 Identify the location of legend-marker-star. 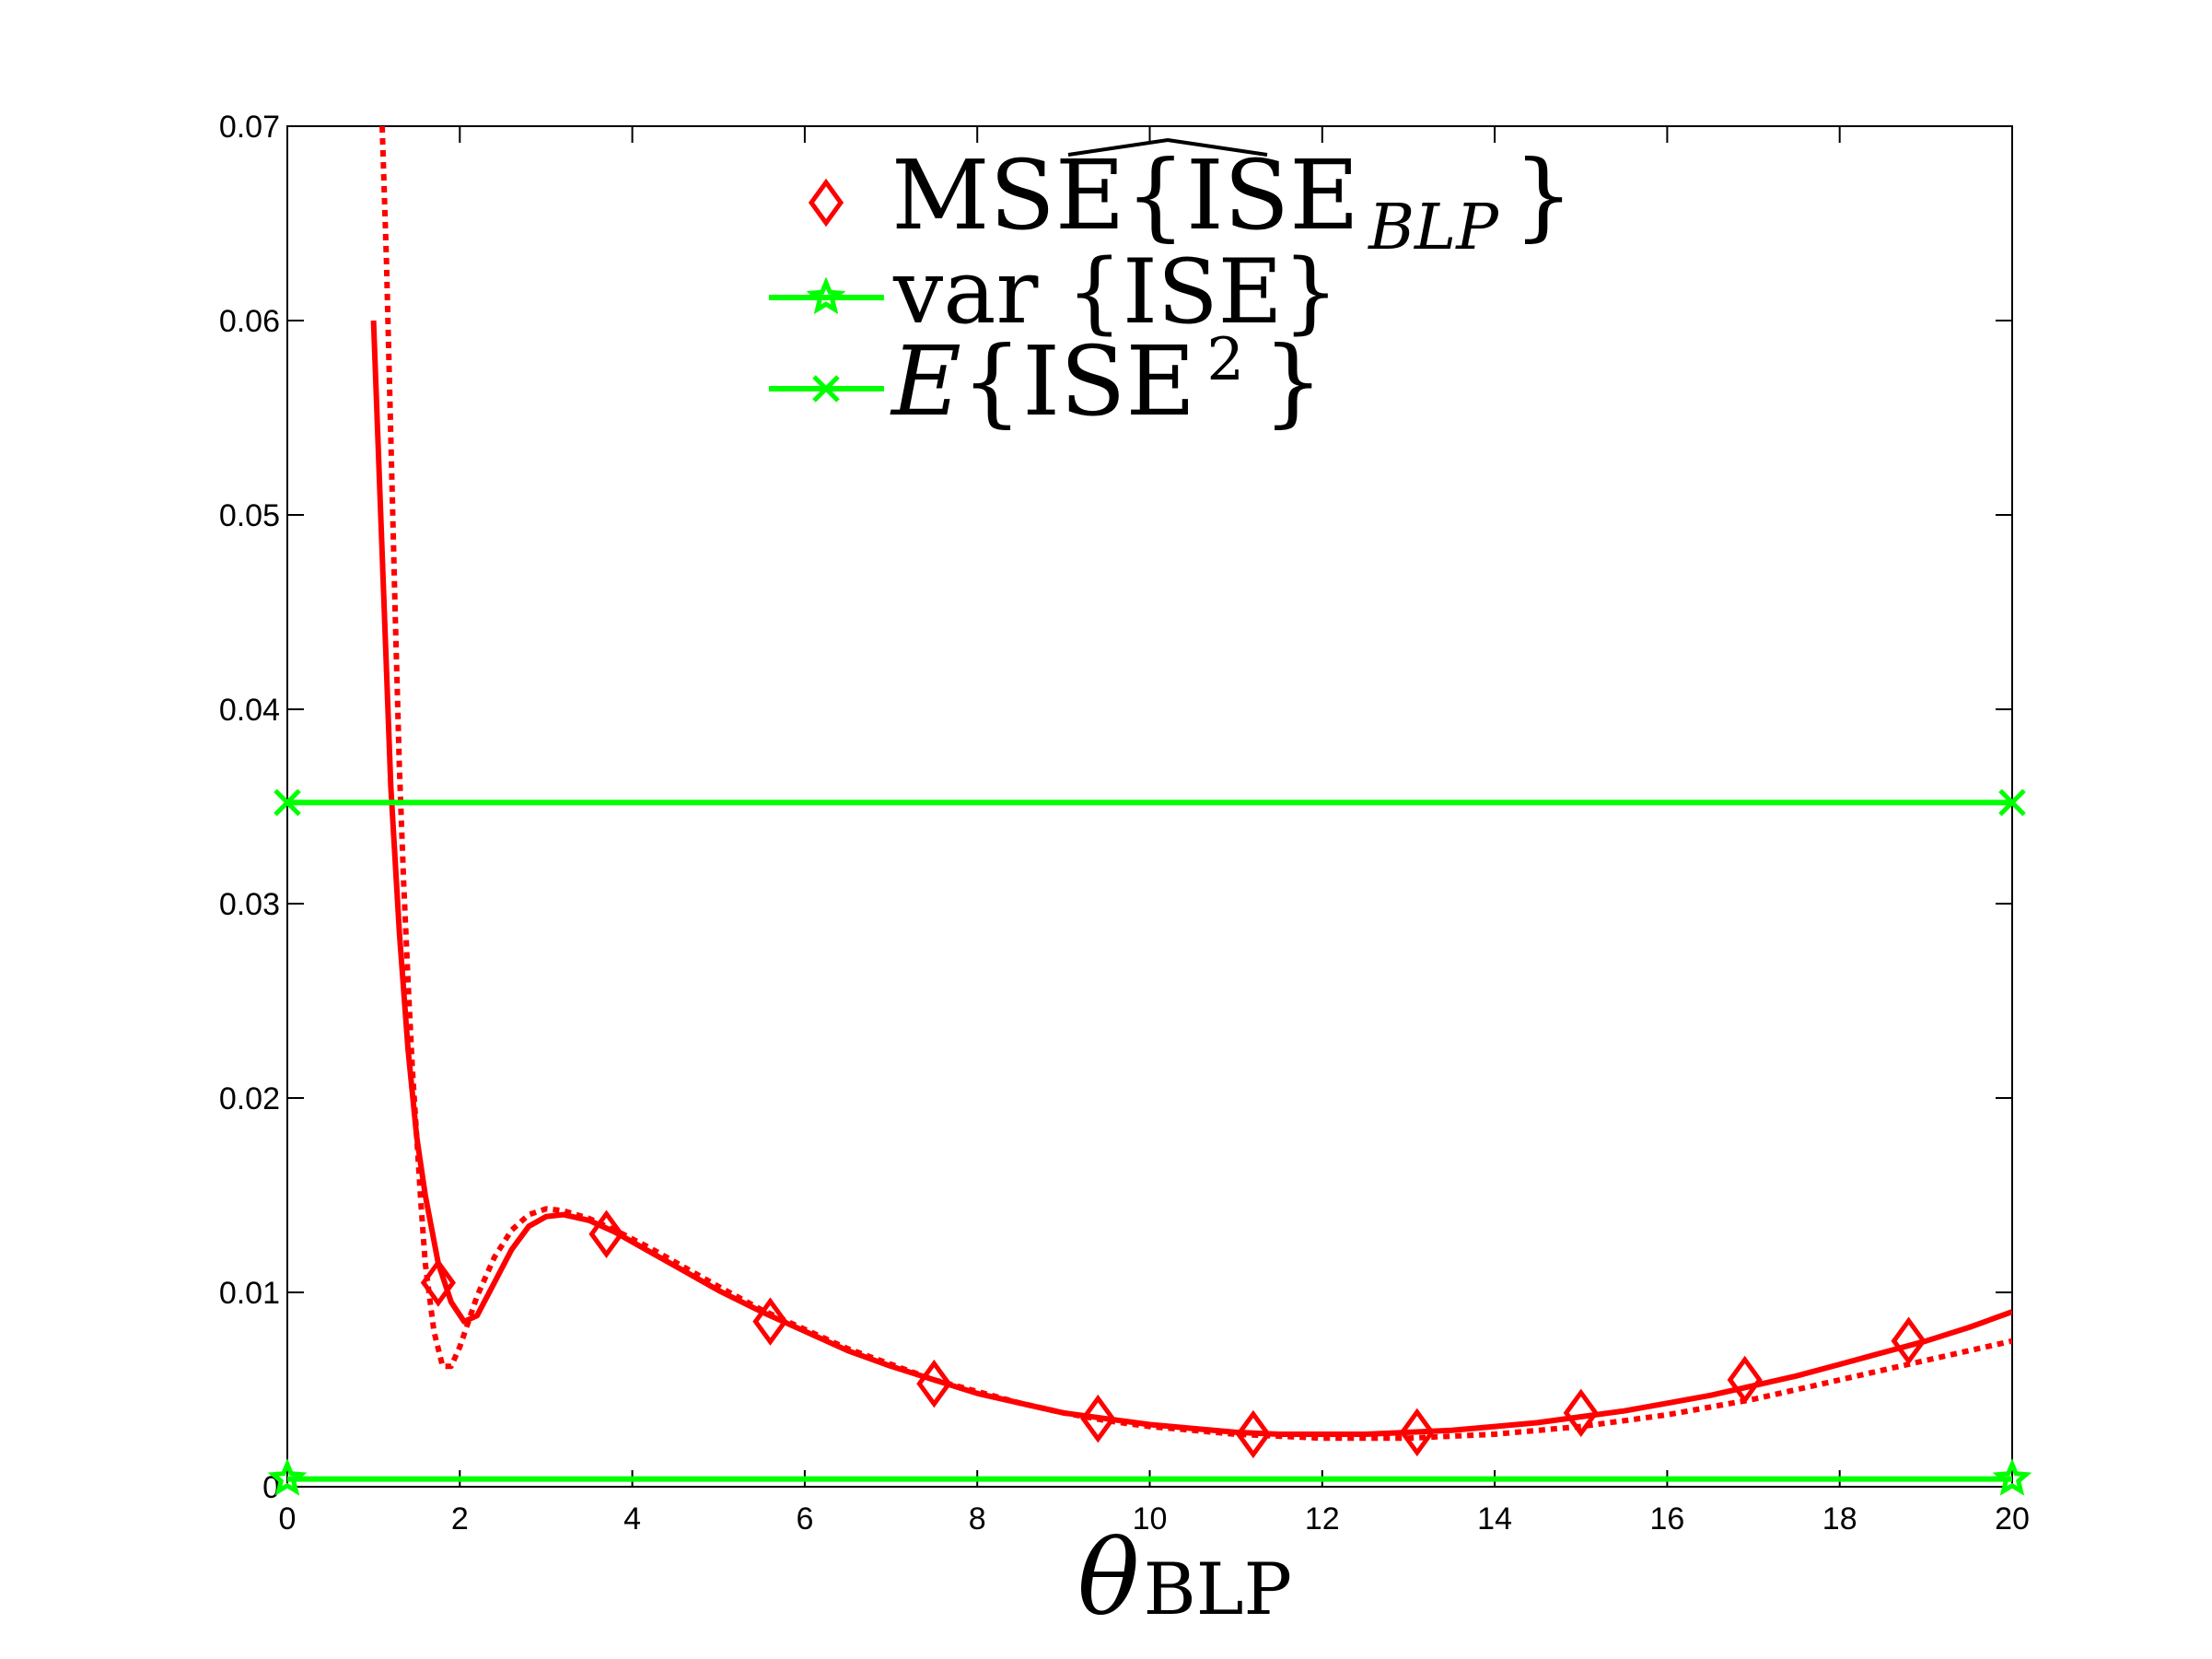
(826, 295).